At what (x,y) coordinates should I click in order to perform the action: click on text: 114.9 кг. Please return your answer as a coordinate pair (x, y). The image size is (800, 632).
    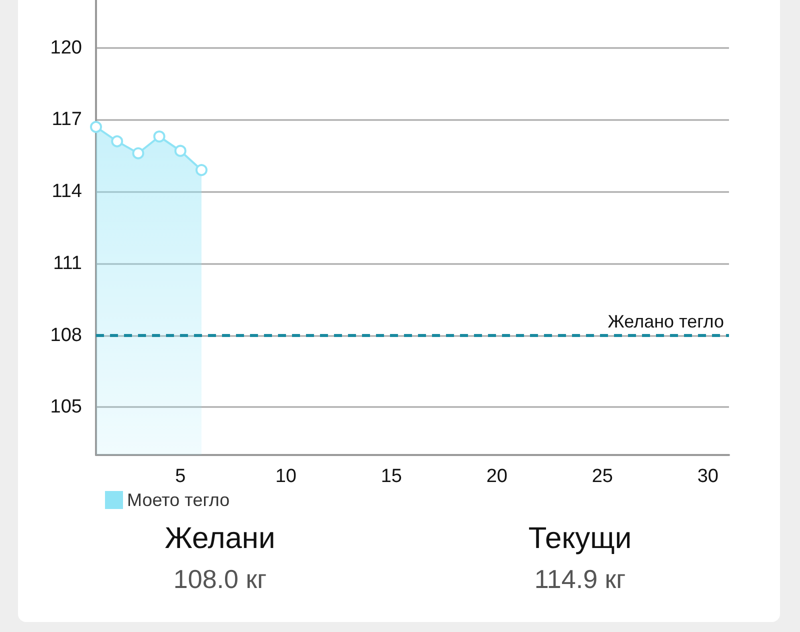
    Looking at the image, I should click on (580, 579).